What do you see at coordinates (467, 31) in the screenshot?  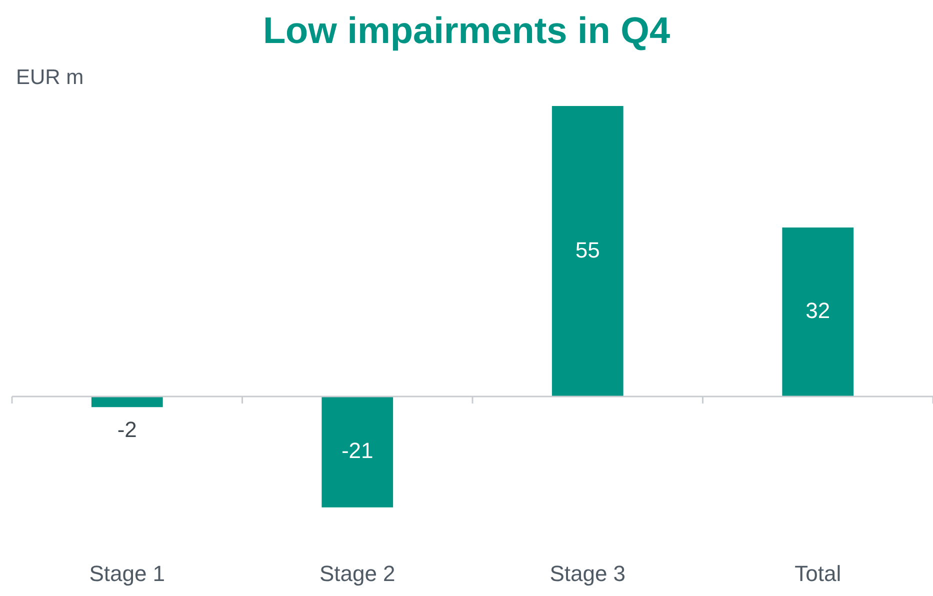 I see `chart-title: Low impairments in Q4` at bounding box center [467, 31].